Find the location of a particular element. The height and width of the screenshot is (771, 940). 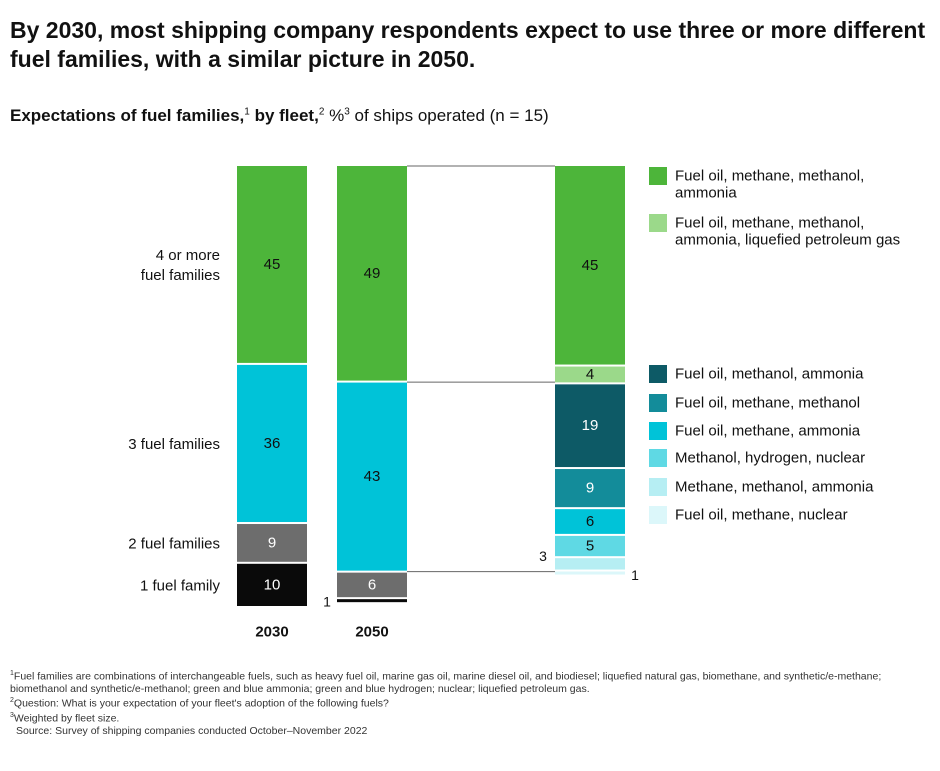

legend-label: Fuel oil, methane, ammonia is located at coordinates (768, 431).